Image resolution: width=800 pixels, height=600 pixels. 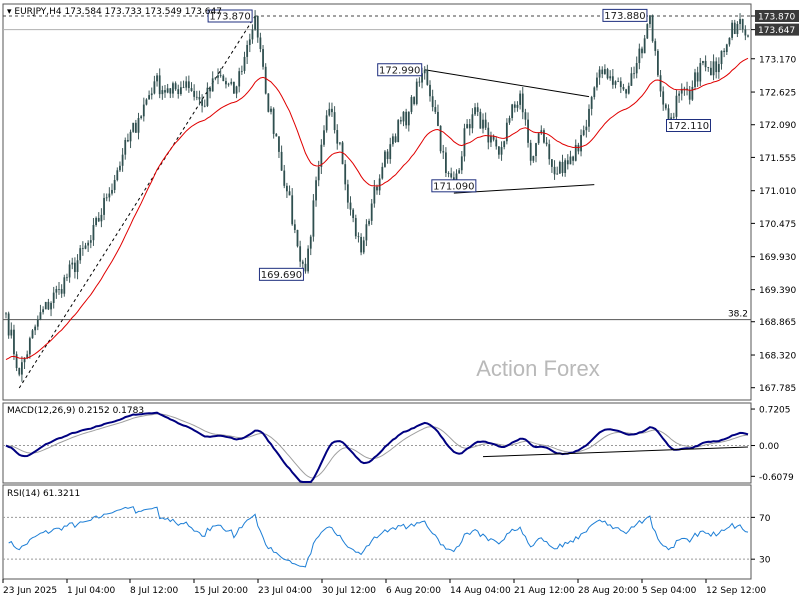 I want to click on price-tick-box, so click(x=777, y=29).